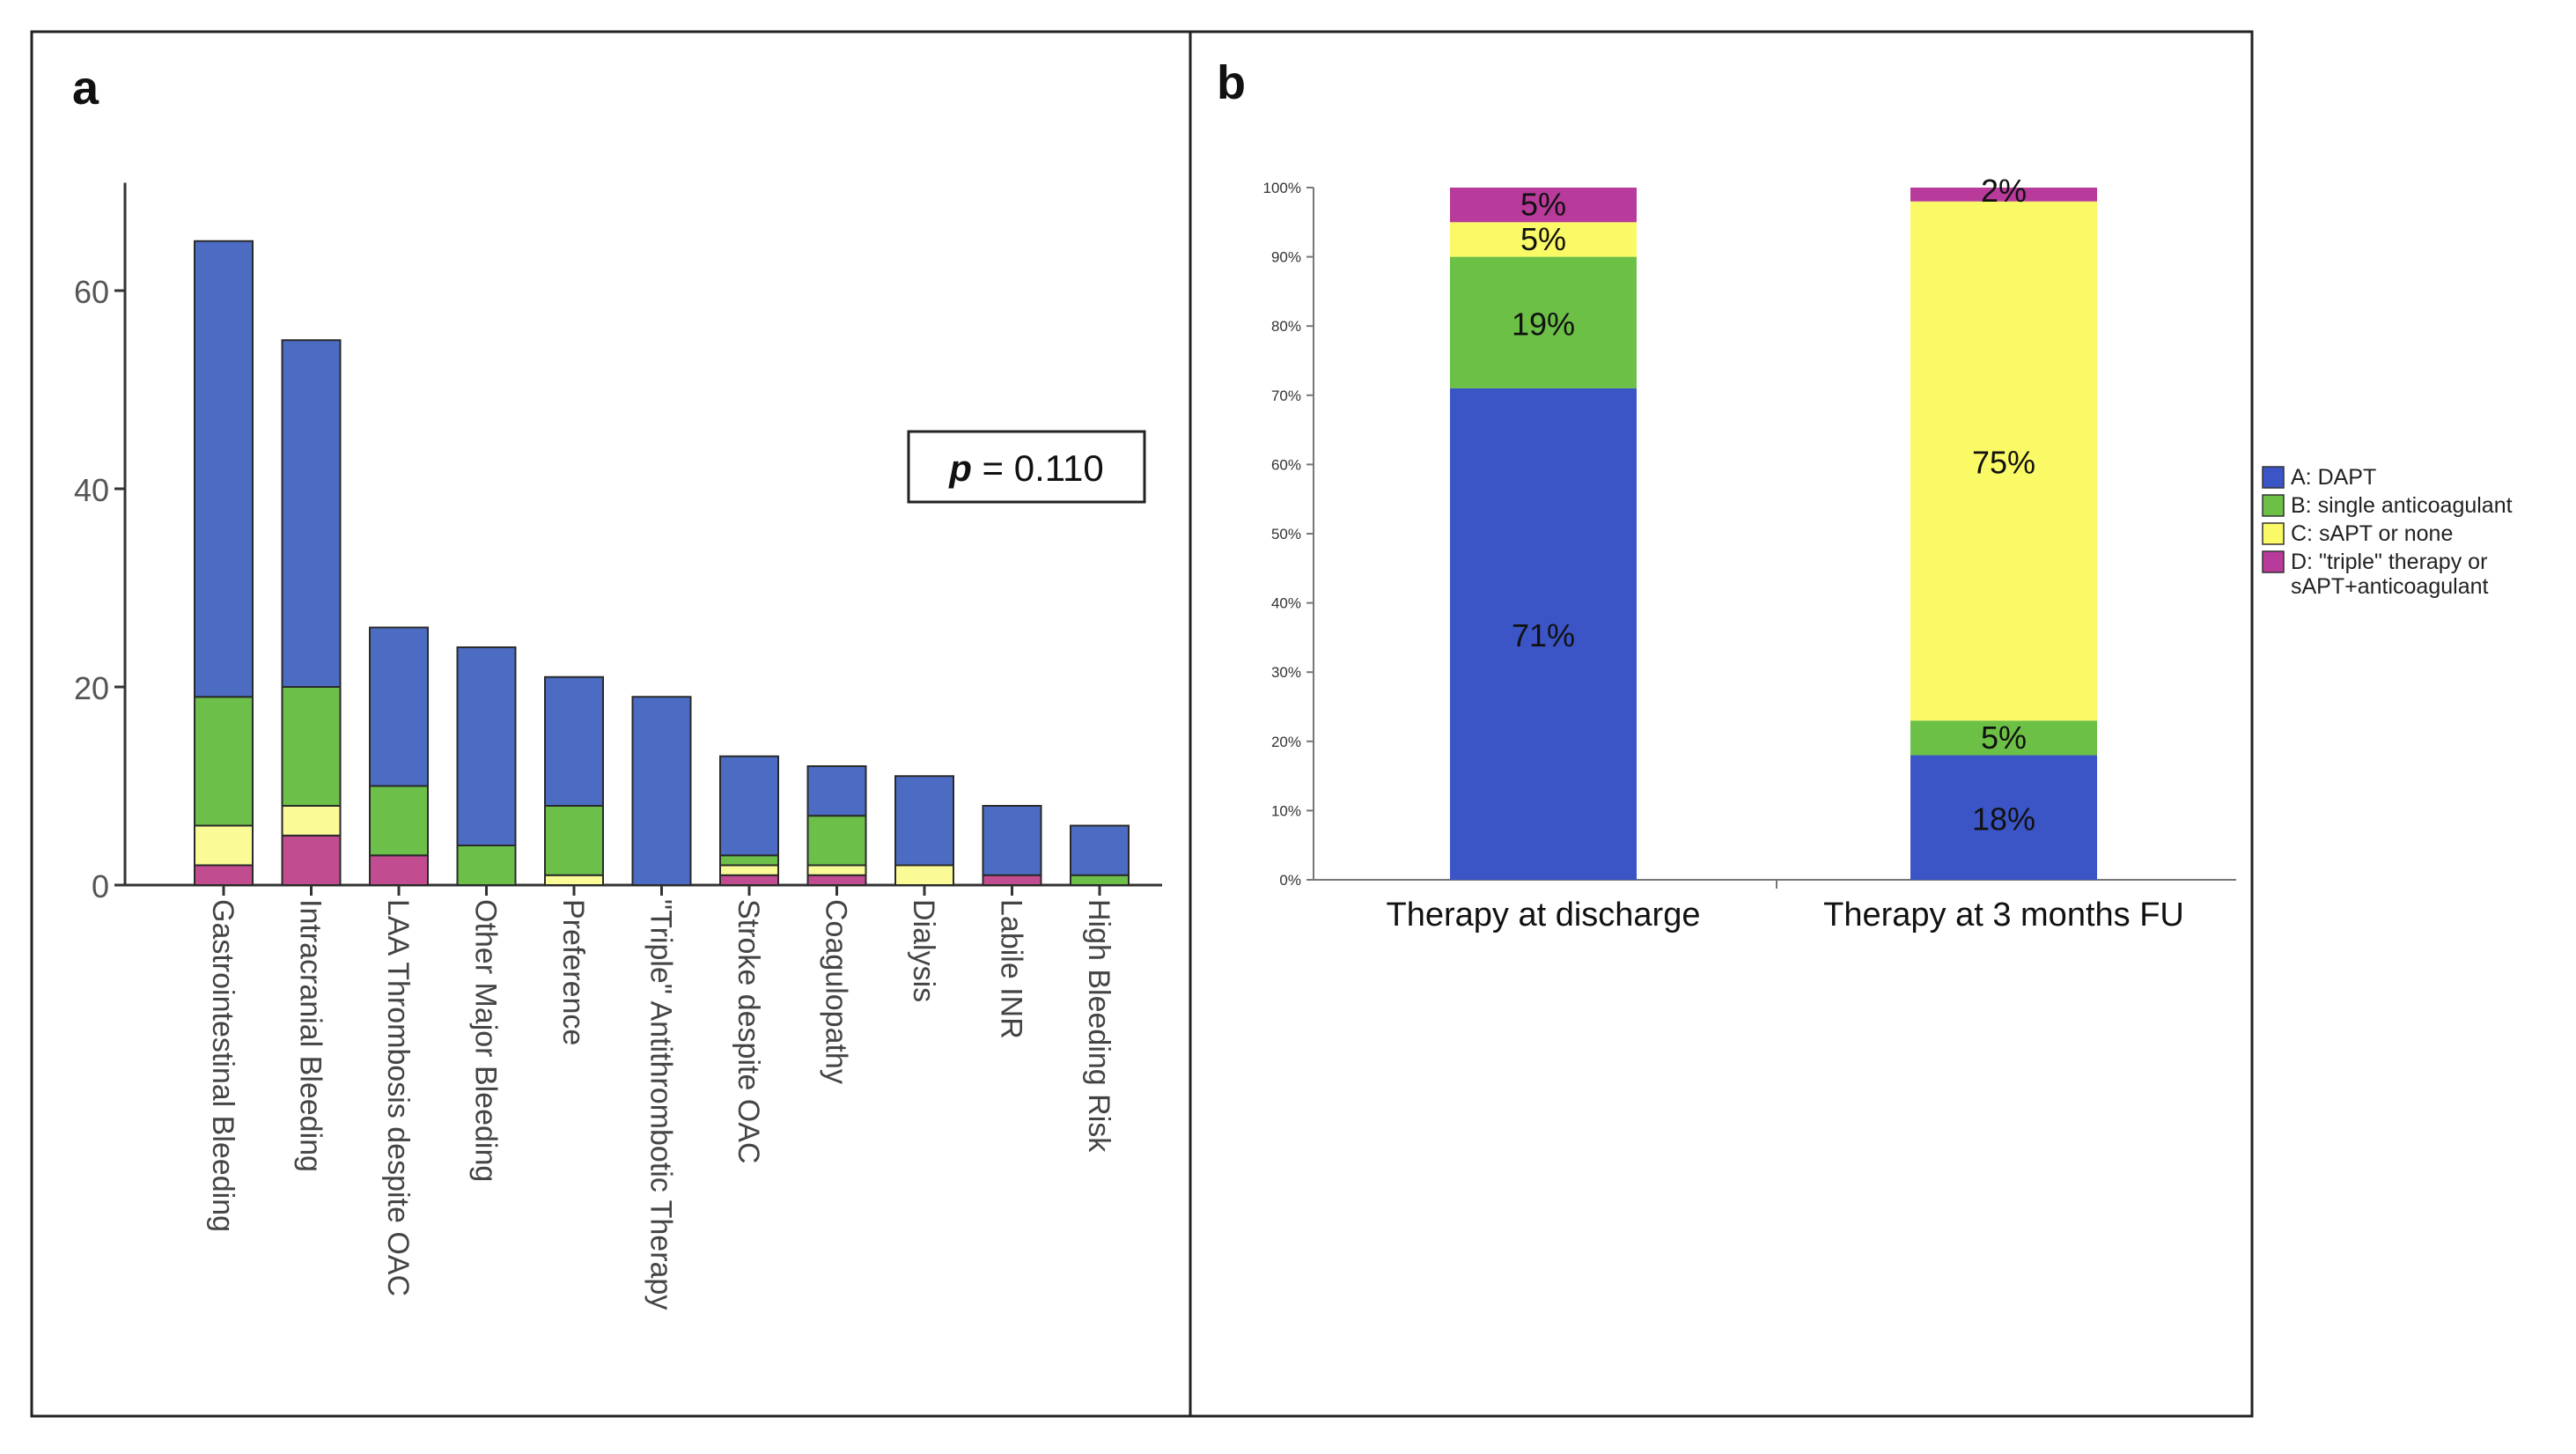 The image size is (2576, 1454). I want to click on y-tick-label: 50%, so click(1286, 534).